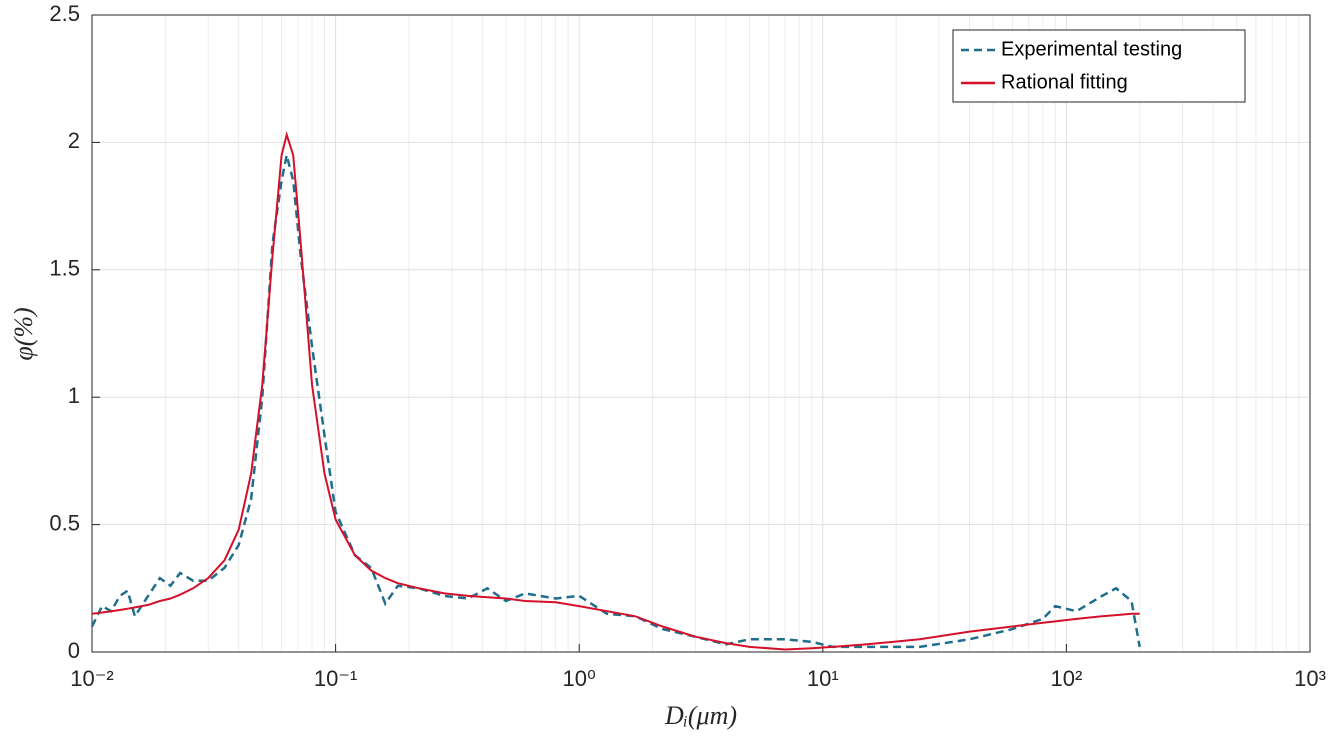 This screenshot has height=742, width=1333. Describe the element at coordinates (74, 395) in the screenshot. I see `y-tick-label: 1` at that location.